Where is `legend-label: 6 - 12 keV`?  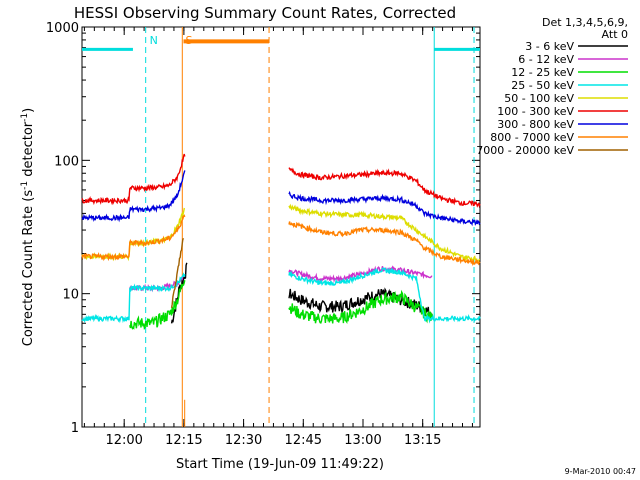
legend-label: 6 - 12 keV is located at coordinates (546, 59).